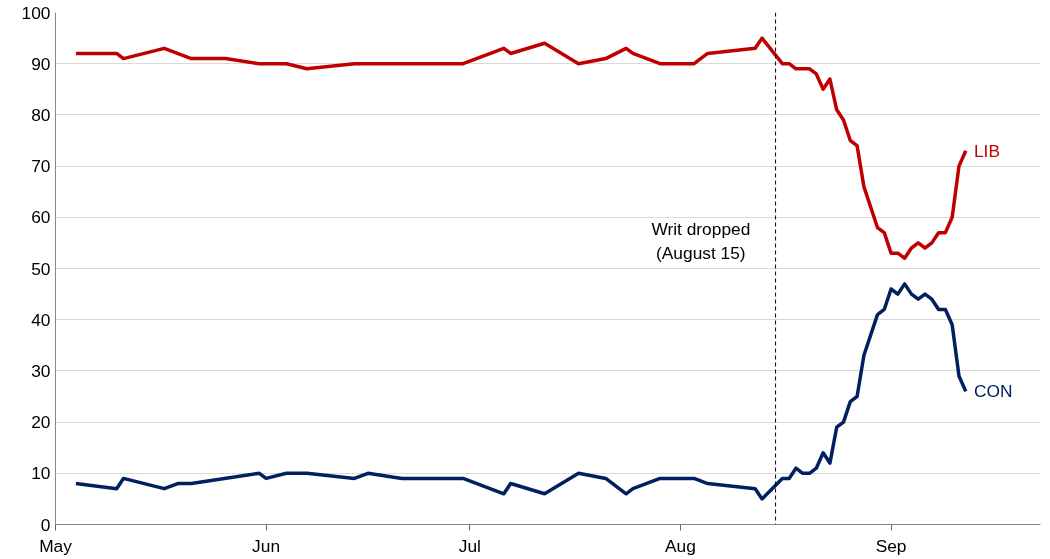 The height and width of the screenshot is (559, 1050). I want to click on y-tick-label: 20, so click(41, 422).